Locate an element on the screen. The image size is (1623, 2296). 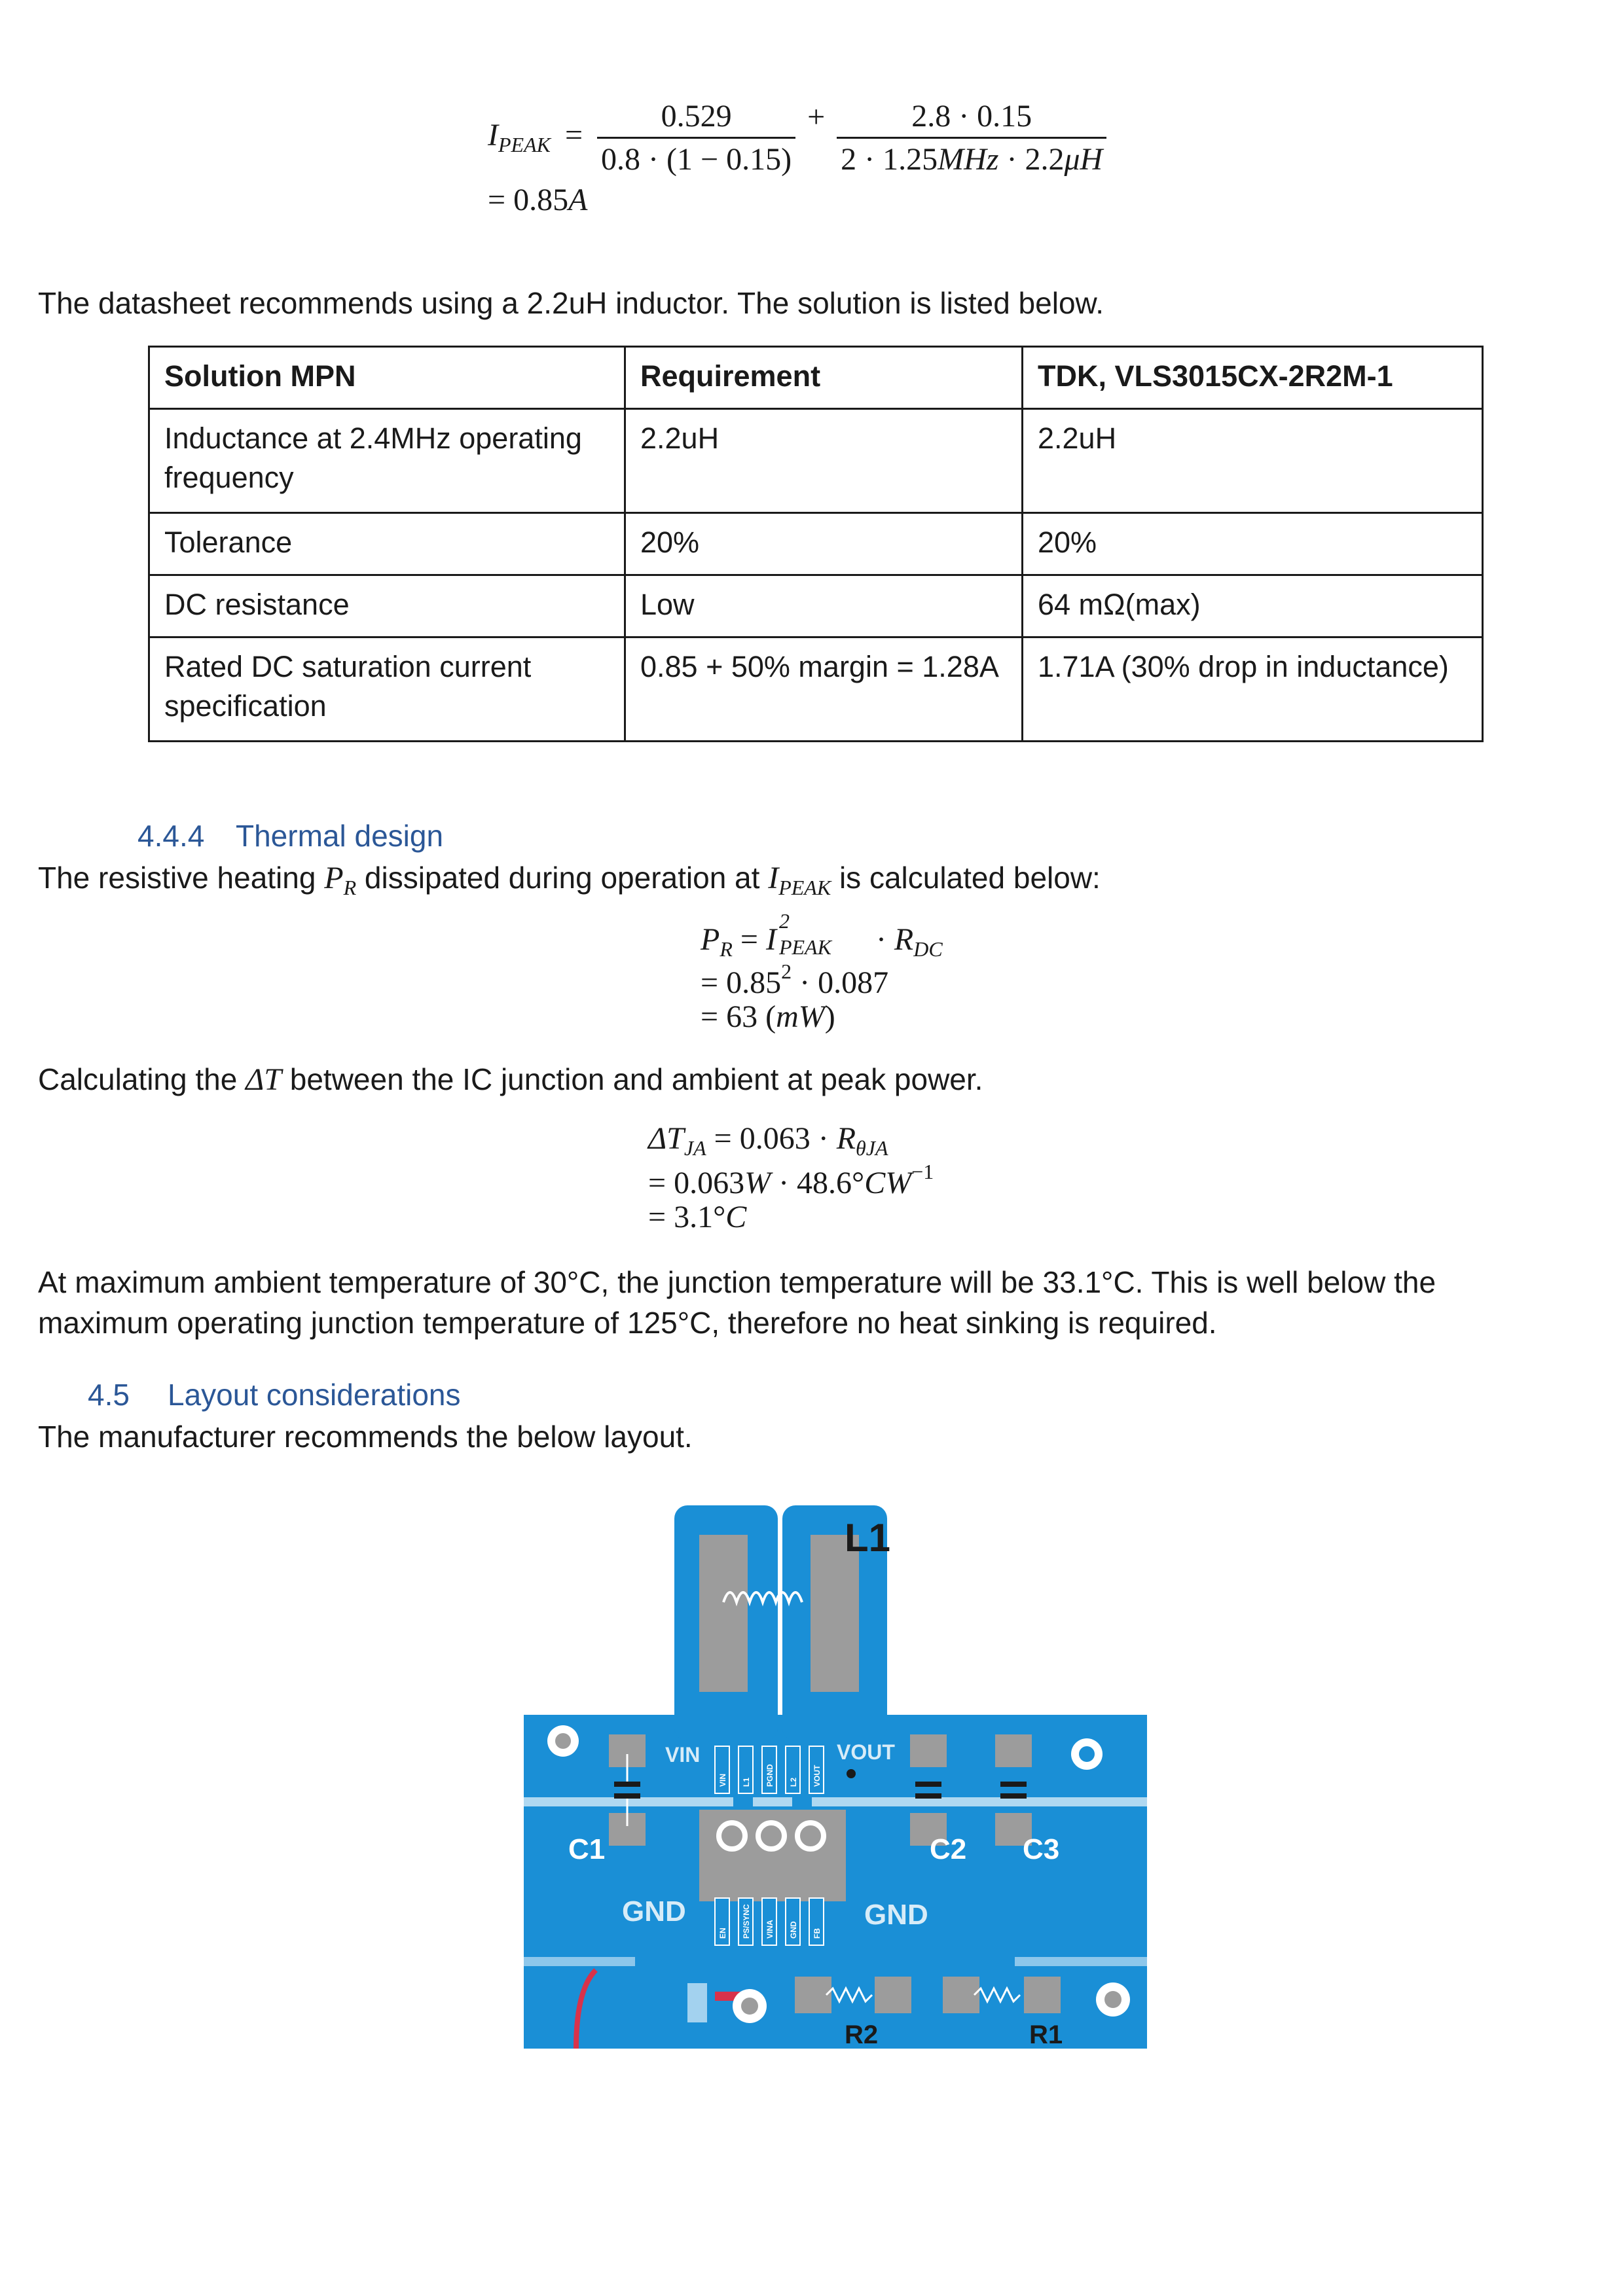
inductor-land-left is located at coordinates (723, 1613).